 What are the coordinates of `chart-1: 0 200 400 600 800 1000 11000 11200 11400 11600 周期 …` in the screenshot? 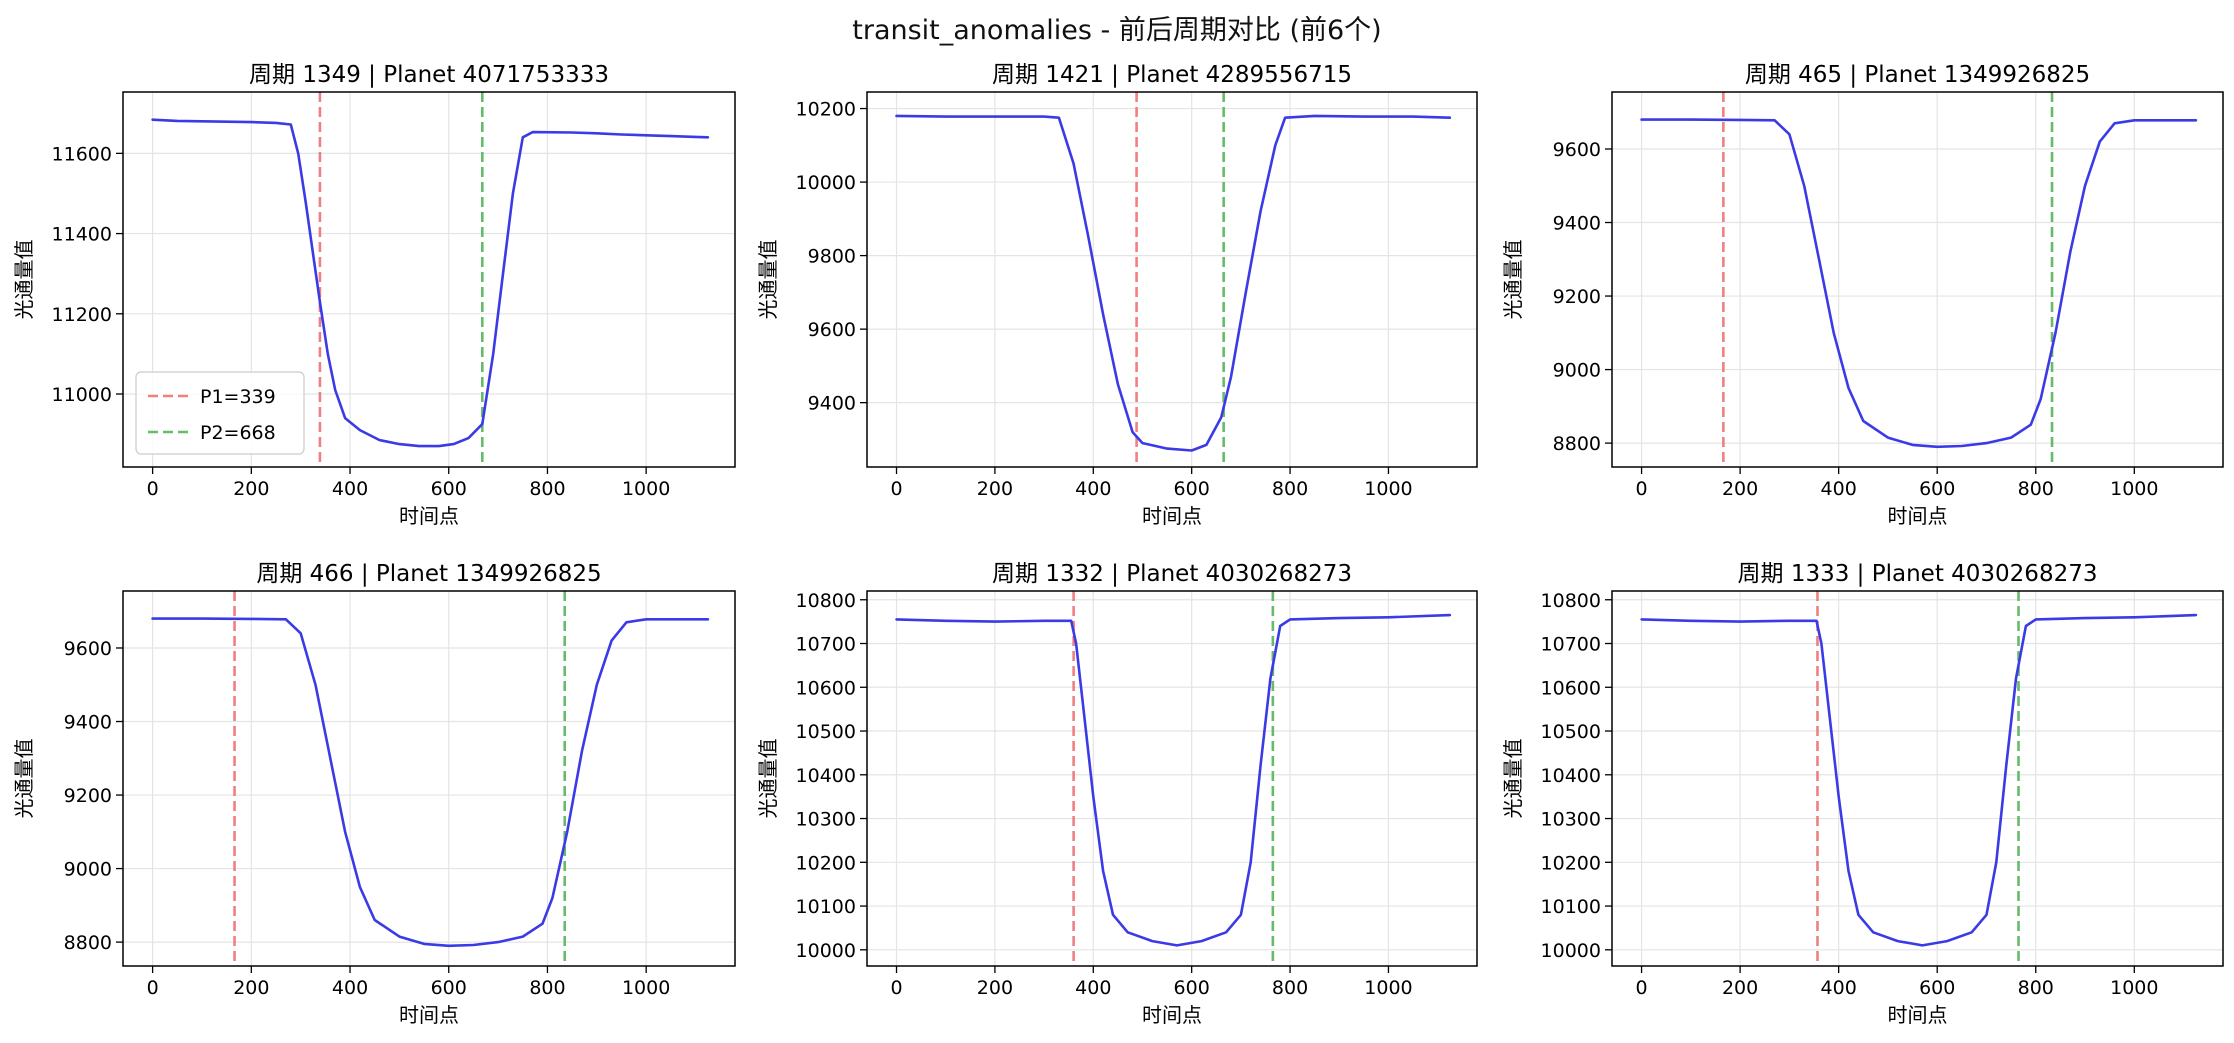 It's located at (374, 295).